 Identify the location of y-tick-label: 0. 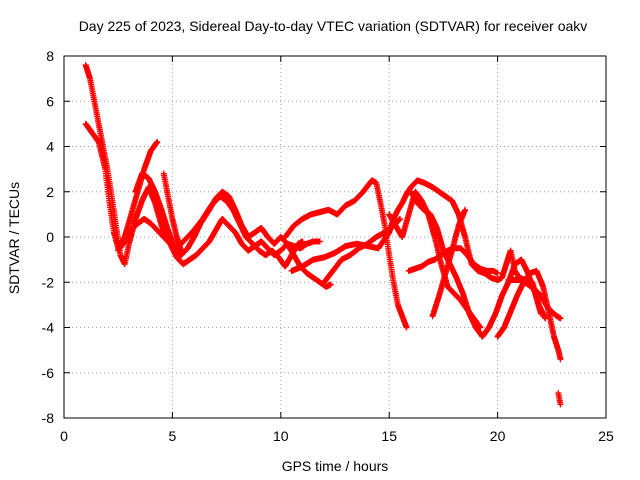
(50, 237).